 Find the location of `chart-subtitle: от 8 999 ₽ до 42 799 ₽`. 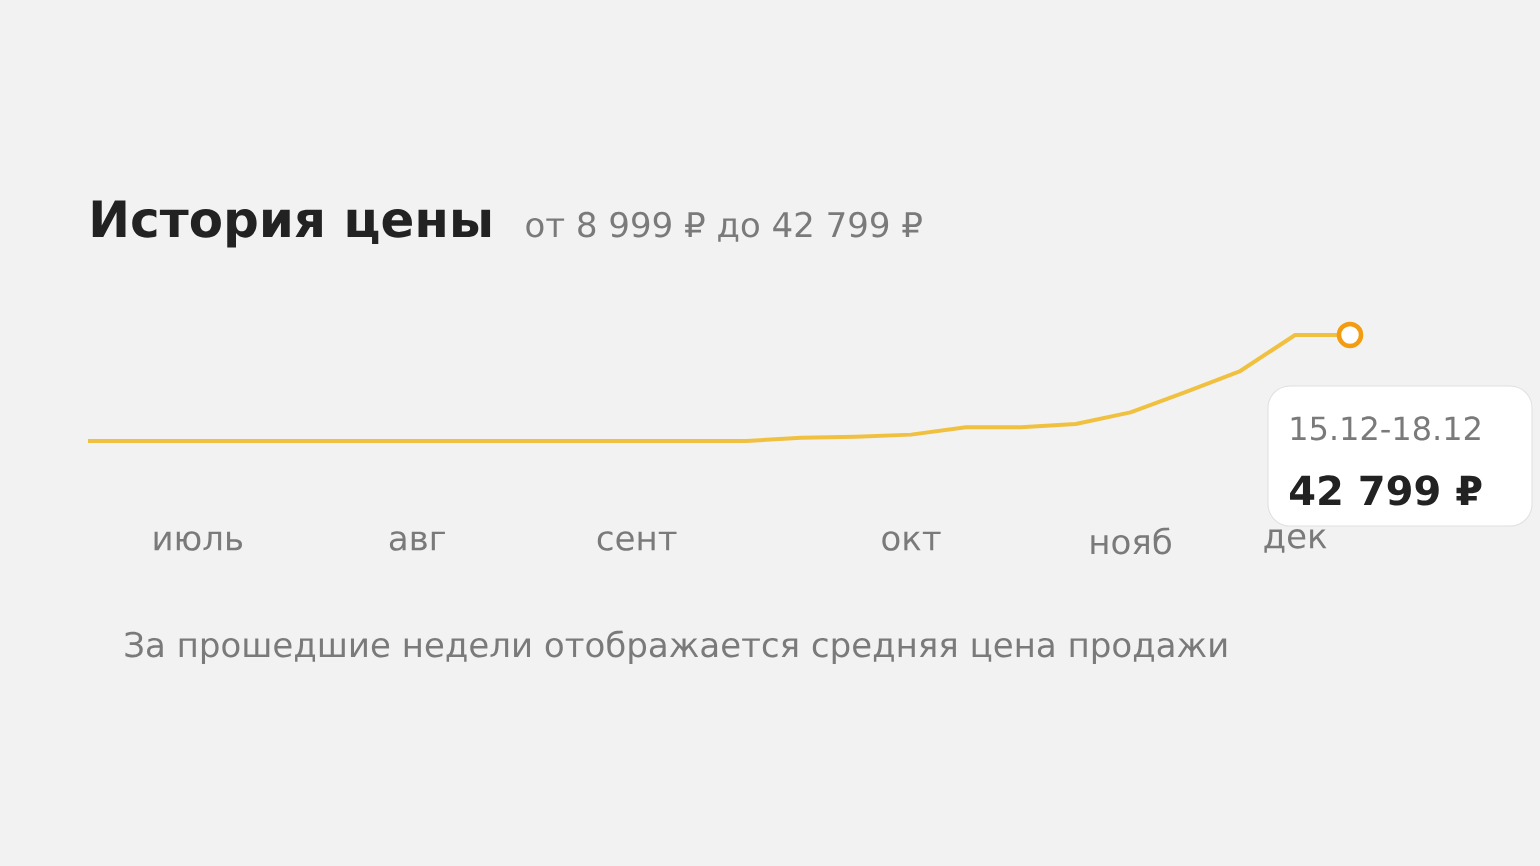

chart-subtitle: от 8 999 ₽ до 42 799 ₽ is located at coordinates (724, 226).